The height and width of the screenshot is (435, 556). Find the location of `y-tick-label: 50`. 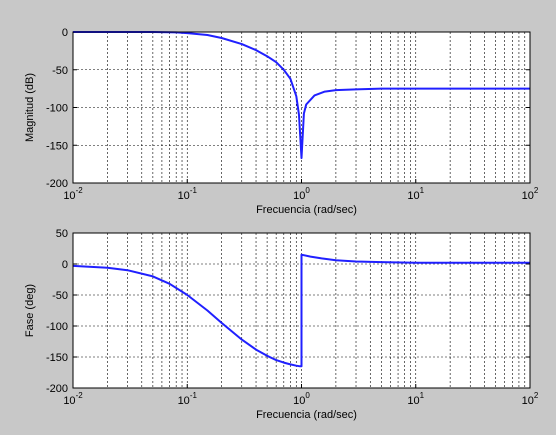

y-tick-label: 50 is located at coordinates (62, 234).